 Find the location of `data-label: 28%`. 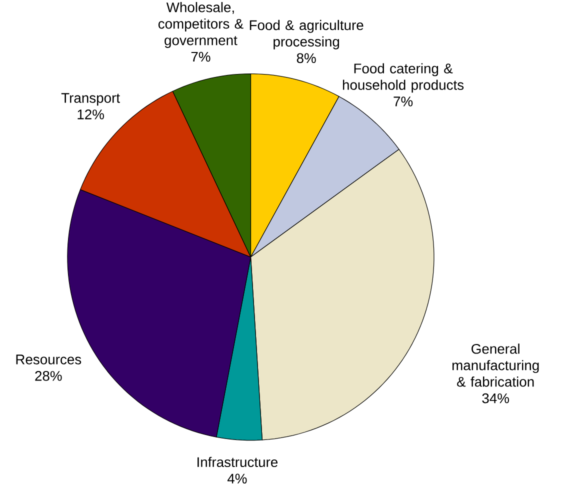

data-label: 28% is located at coordinates (48, 376).